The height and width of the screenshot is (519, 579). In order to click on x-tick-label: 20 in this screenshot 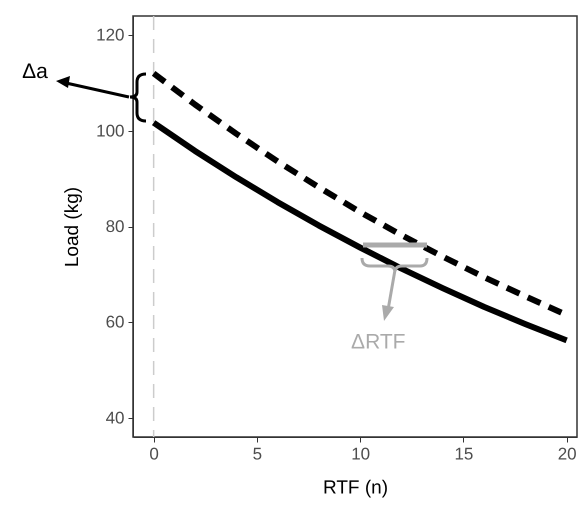, I will do `click(567, 454)`.